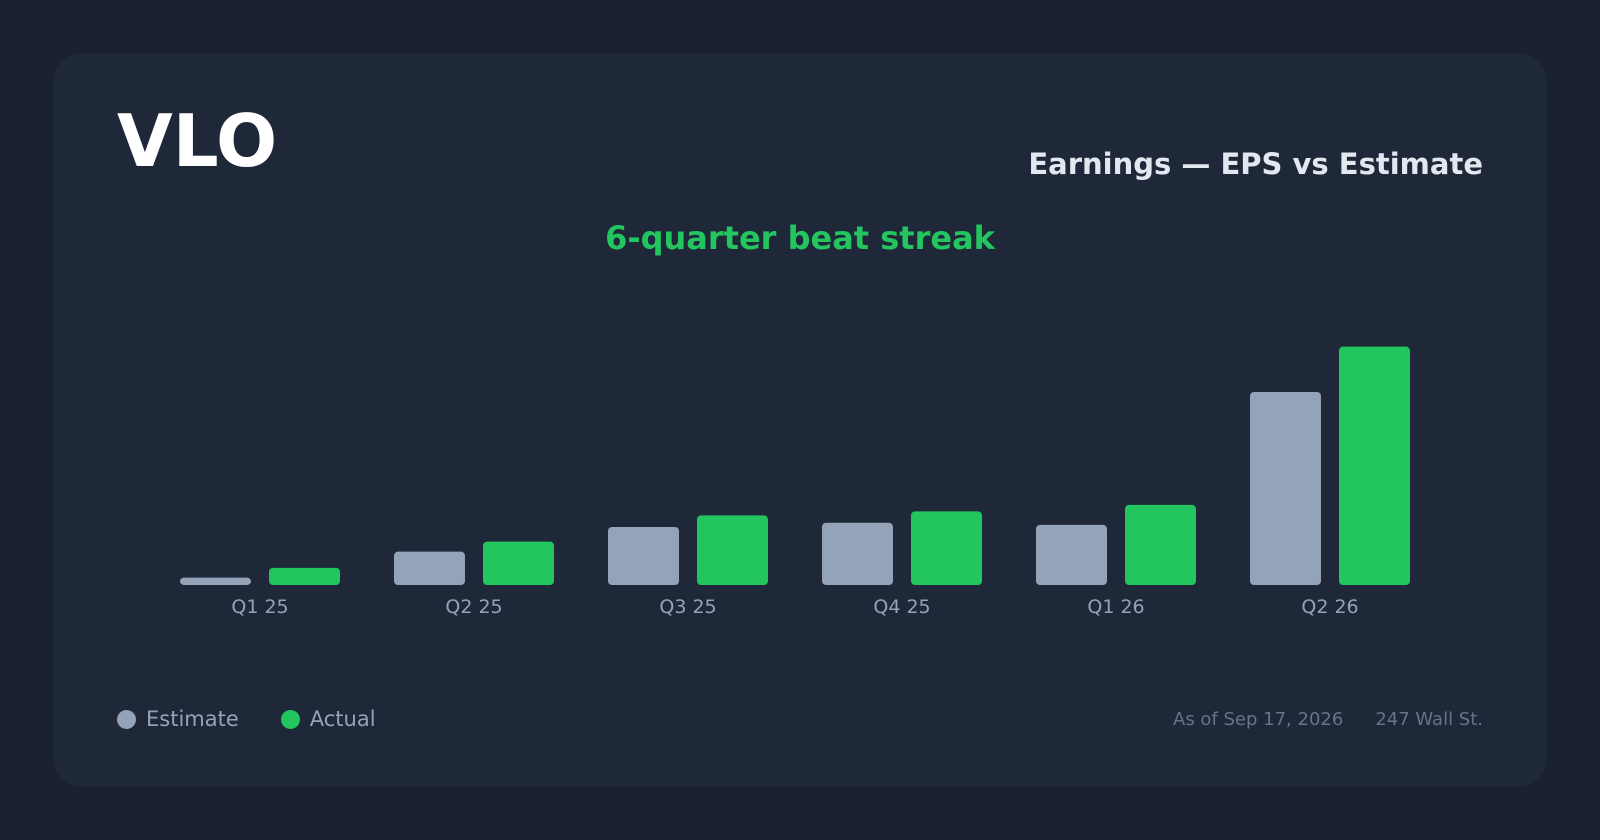 The height and width of the screenshot is (840, 1600). What do you see at coordinates (342, 719) in the screenshot?
I see `legend-label-actual: Actual` at bounding box center [342, 719].